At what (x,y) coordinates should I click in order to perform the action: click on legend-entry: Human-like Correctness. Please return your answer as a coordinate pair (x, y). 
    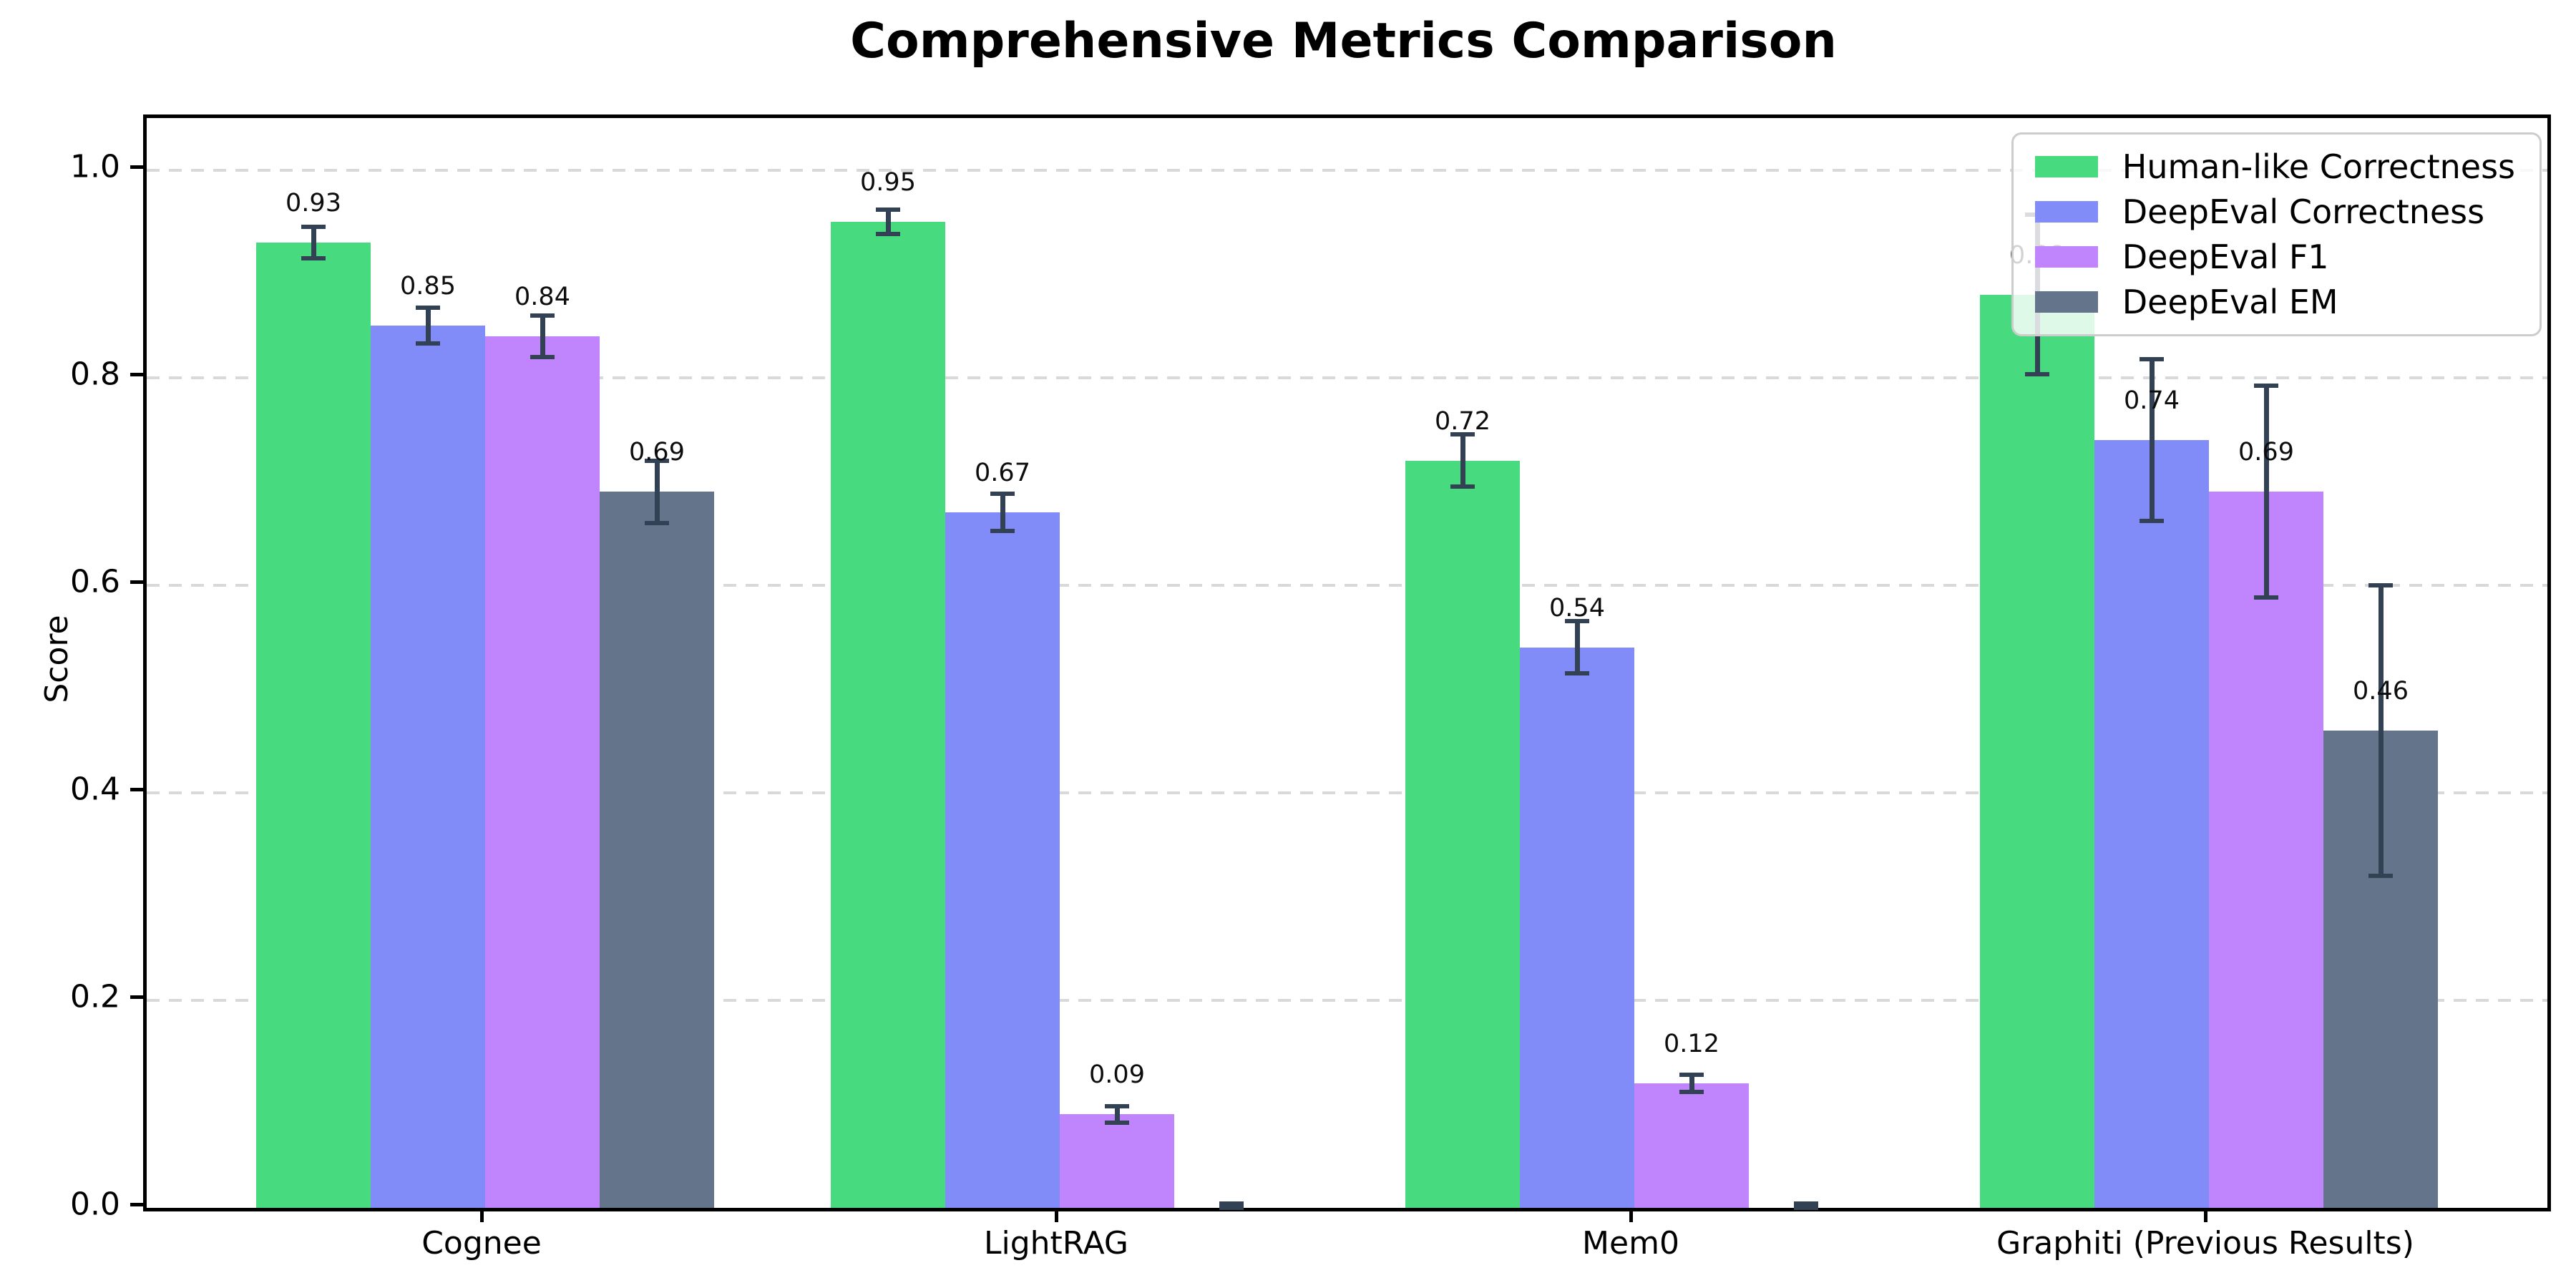
    Looking at the image, I should click on (2274, 166).